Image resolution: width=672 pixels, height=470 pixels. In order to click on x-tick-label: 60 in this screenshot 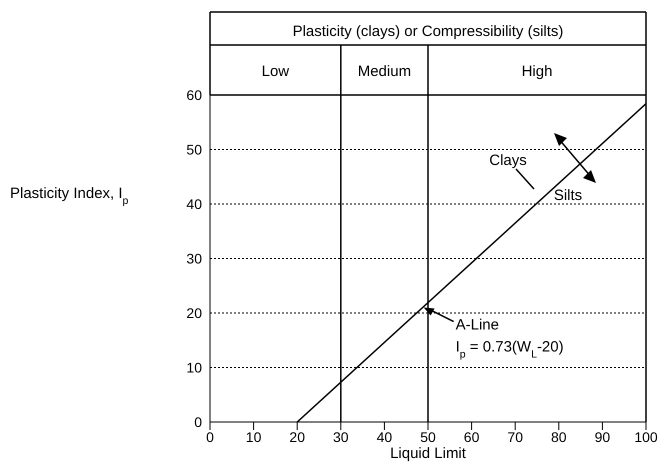, I will do `click(472, 436)`.